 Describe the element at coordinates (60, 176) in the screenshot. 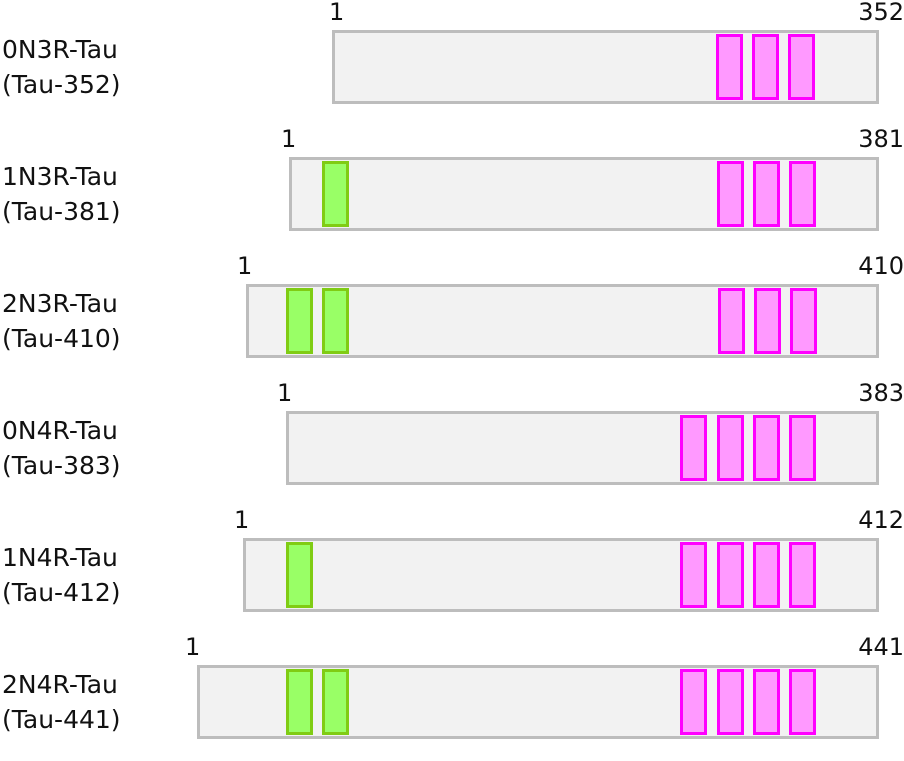

I see `isoform-name: 1N3R-Tau` at that location.